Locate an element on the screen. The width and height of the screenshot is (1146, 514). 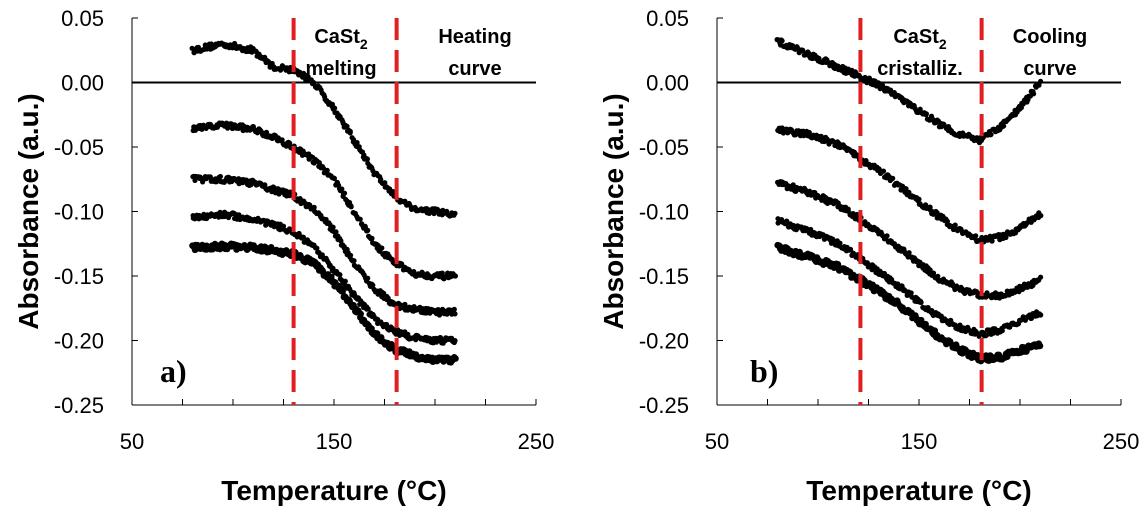
panel-label: b) is located at coordinates (764, 371).